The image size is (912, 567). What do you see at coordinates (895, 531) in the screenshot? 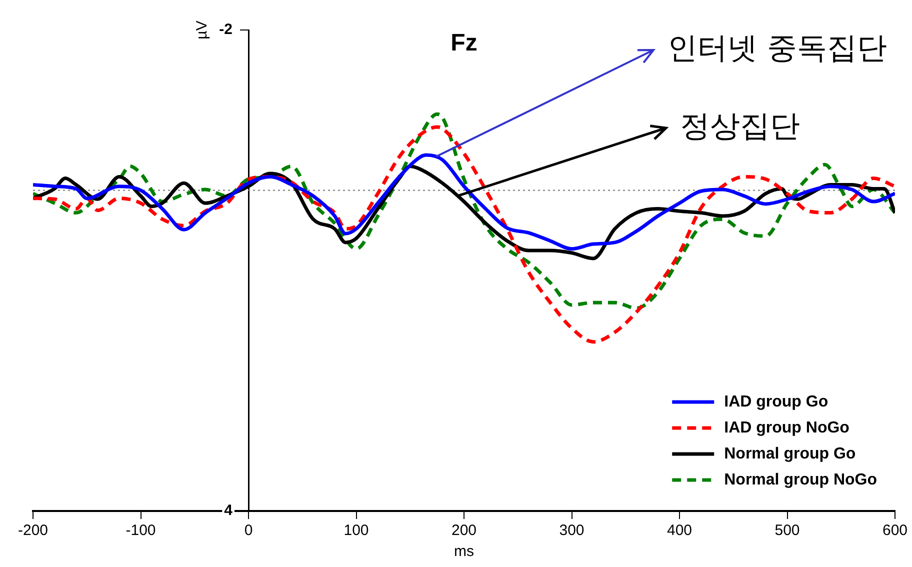
I see `x-tick-label: 600` at bounding box center [895, 531].